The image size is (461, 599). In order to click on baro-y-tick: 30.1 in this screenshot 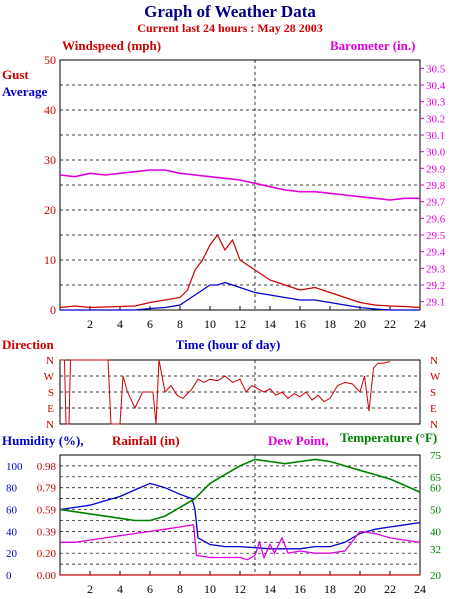, I will do `click(435, 136)`.